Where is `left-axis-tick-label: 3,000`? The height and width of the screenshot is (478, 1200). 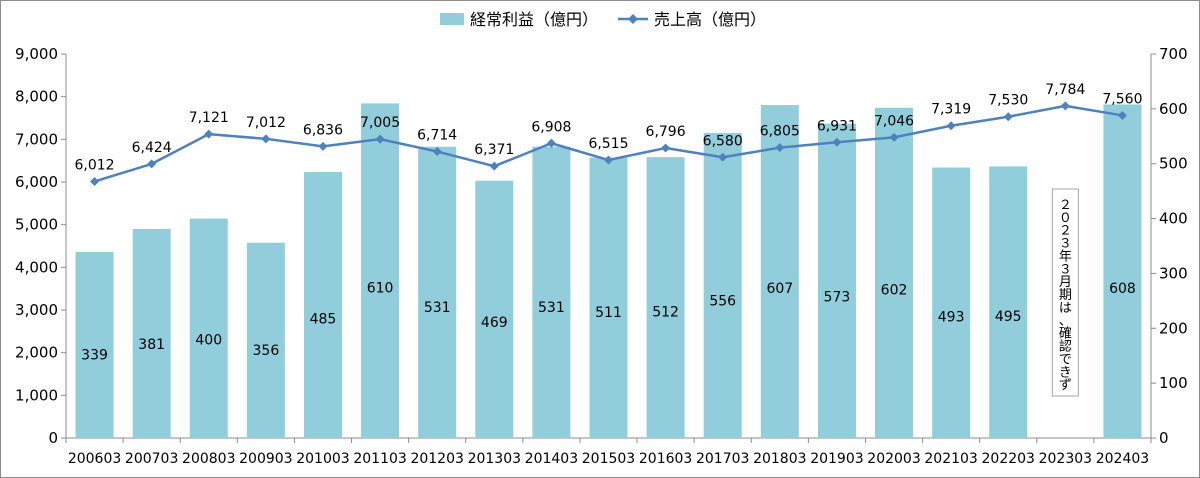
left-axis-tick-label: 3,000 is located at coordinates (36, 310).